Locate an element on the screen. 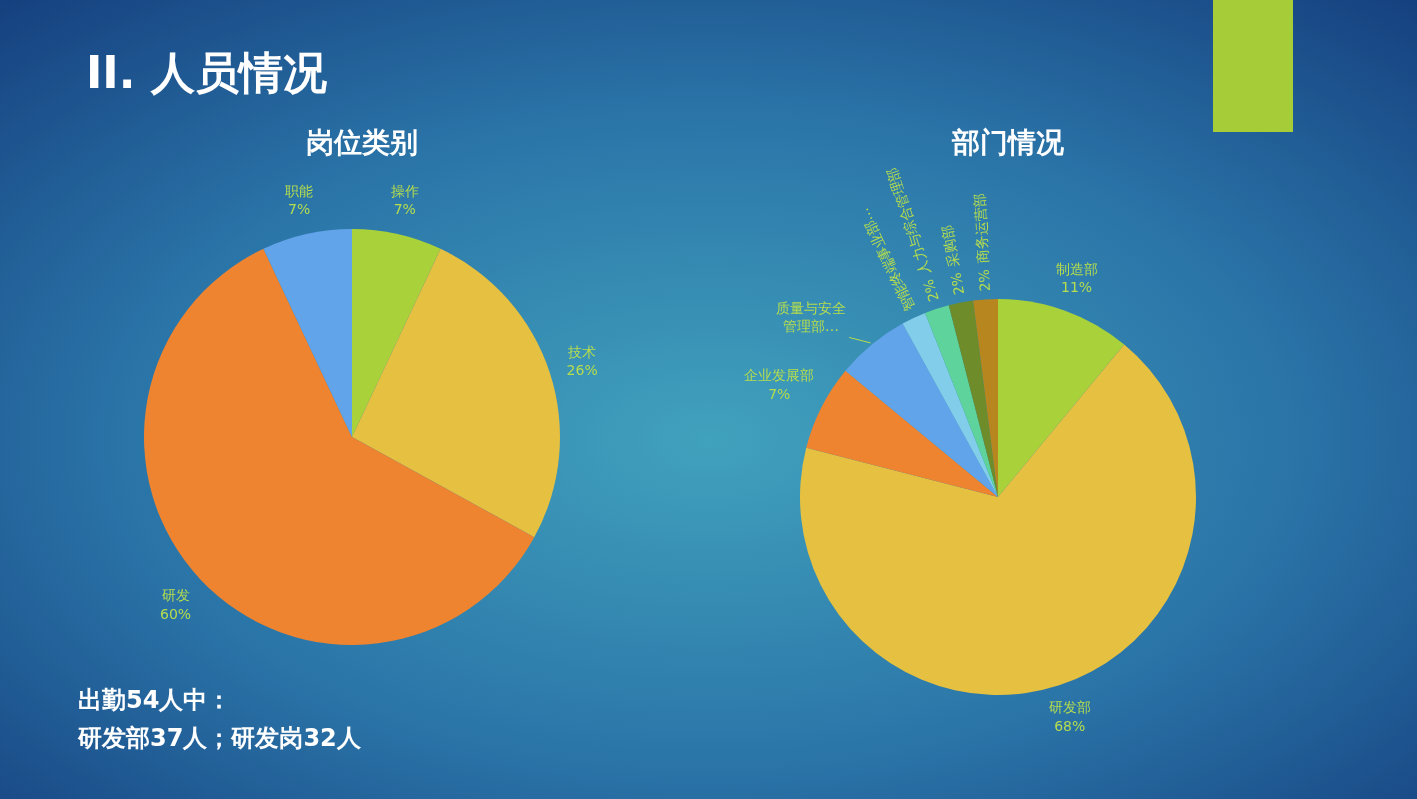 The width and height of the screenshot is (1417, 799). data-label: 26% is located at coordinates (582, 370).